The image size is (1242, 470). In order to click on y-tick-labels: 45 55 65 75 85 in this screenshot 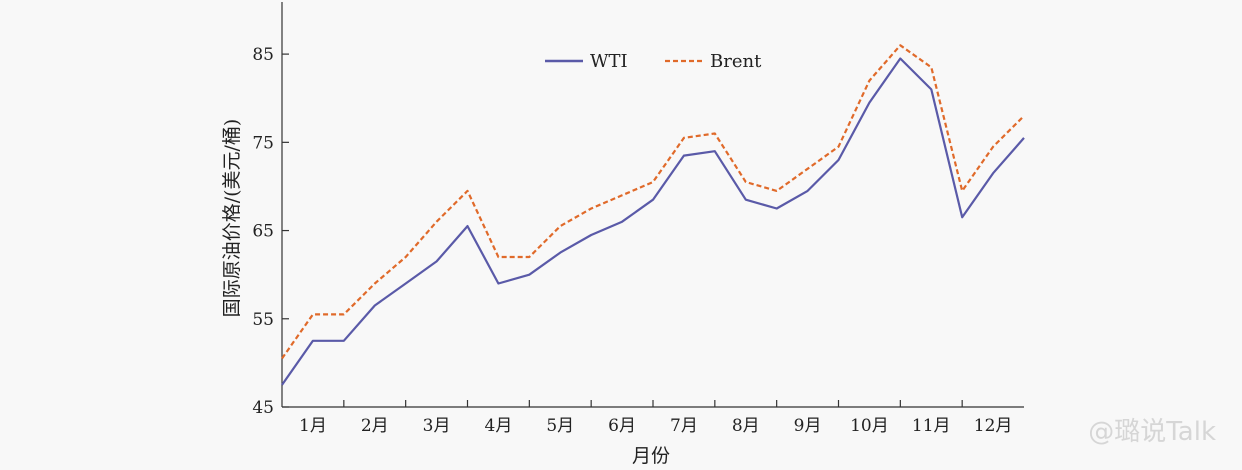, I will do `click(263, 231)`.